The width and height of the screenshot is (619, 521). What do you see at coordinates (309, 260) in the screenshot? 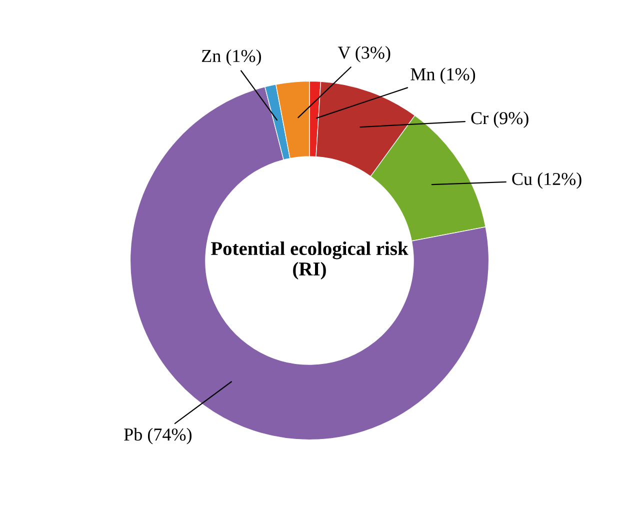
I see `text: Potential ecological risk (RI)` at bounding box center [309, 260].